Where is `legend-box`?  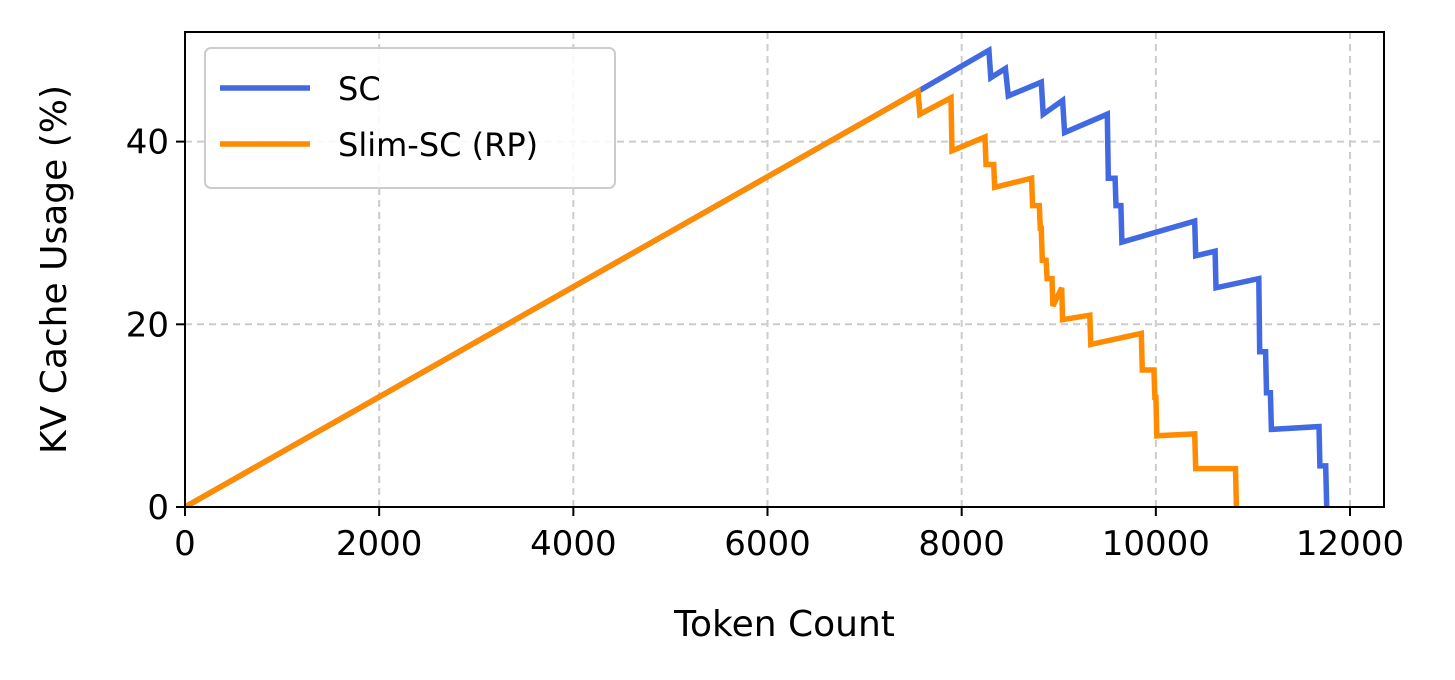 legend-box is located at coordinates (410, 118).